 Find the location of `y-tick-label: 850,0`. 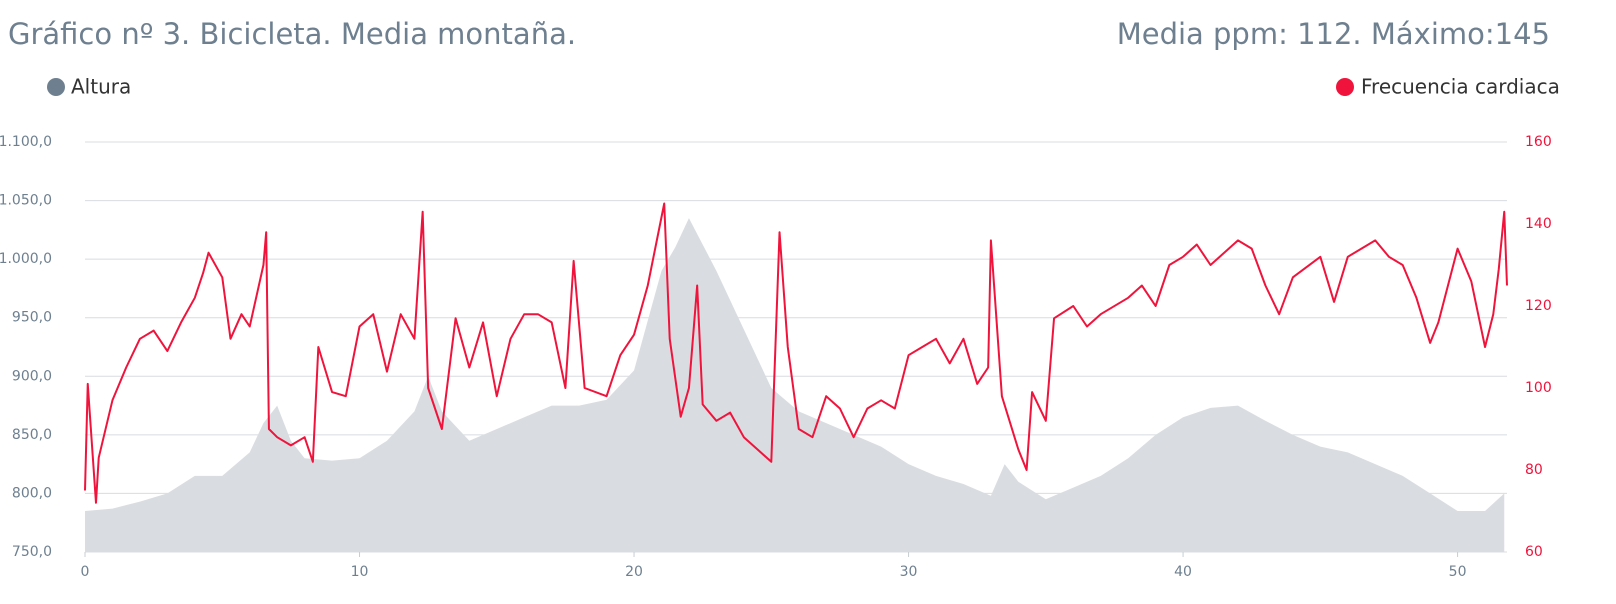

y-tick-label: 850,0 is located at coordinates (32, 435).